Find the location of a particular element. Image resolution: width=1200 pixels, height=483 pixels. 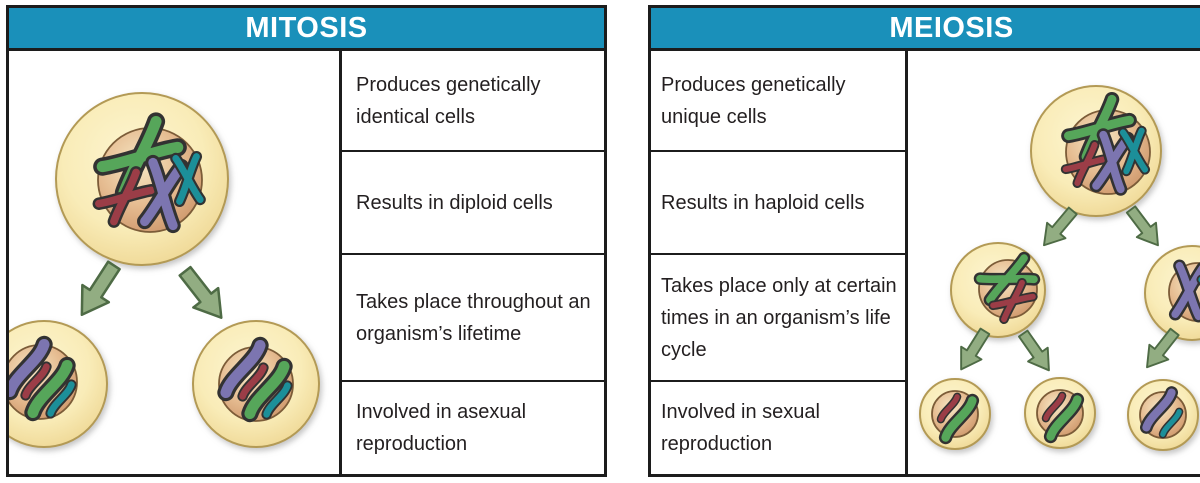

fact-row: Produces genetically unique cells is located at coordinates (778, 100).